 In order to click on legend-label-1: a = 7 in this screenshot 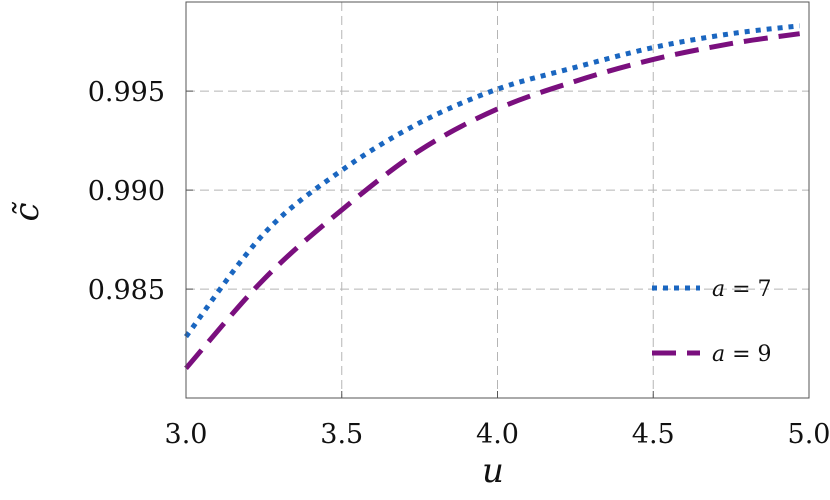, I will do `click(742, 289)`.